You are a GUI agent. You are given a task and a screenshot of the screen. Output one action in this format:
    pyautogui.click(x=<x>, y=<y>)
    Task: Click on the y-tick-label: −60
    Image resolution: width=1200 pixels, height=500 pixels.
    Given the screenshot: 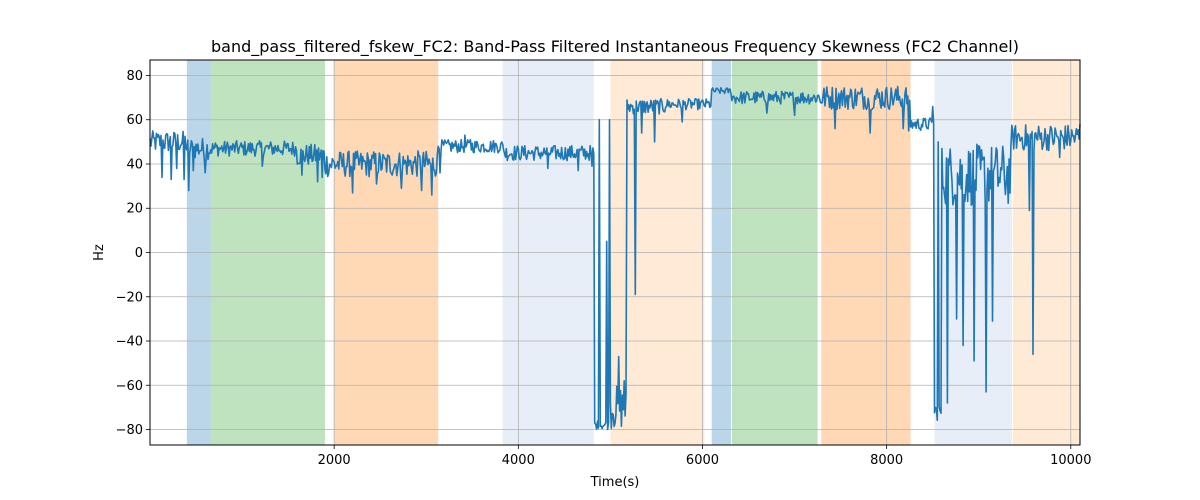 What is the action you would take?
    pyautogui.click(x=129, y=386)
    